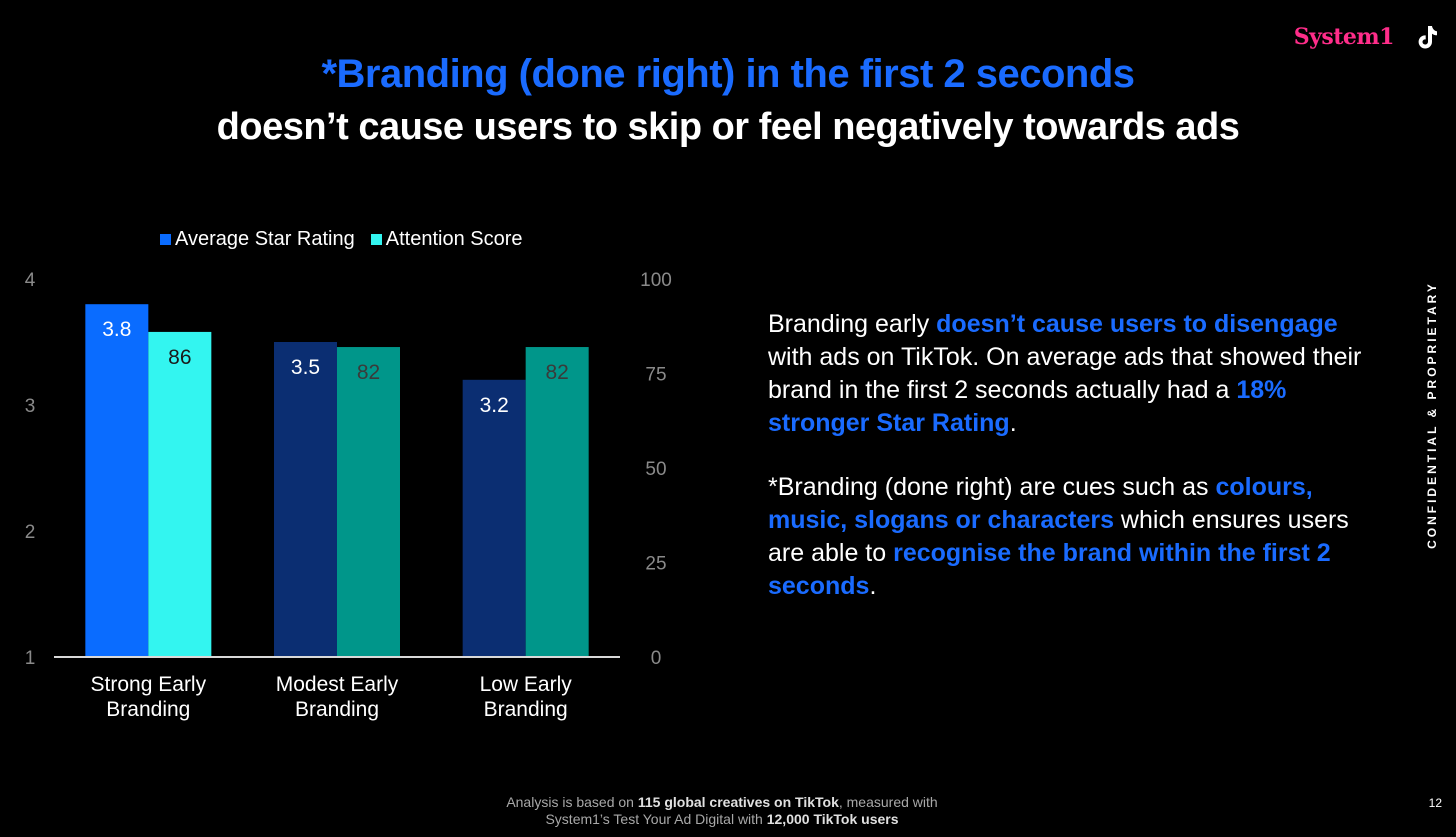 The width and height of the screenshot is (1456, 837). I want to click on tiktok-icon, so click(1427, 37).